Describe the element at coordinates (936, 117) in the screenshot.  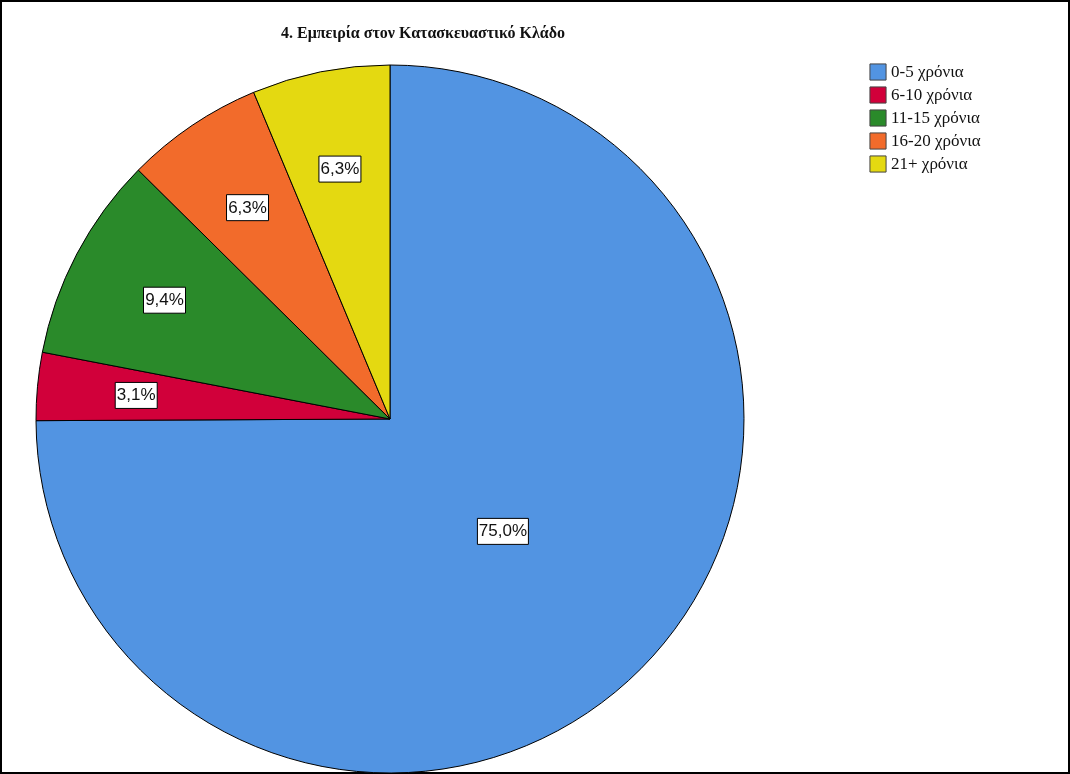
I see `legend-label: 11-15 χρόνια` at that location.